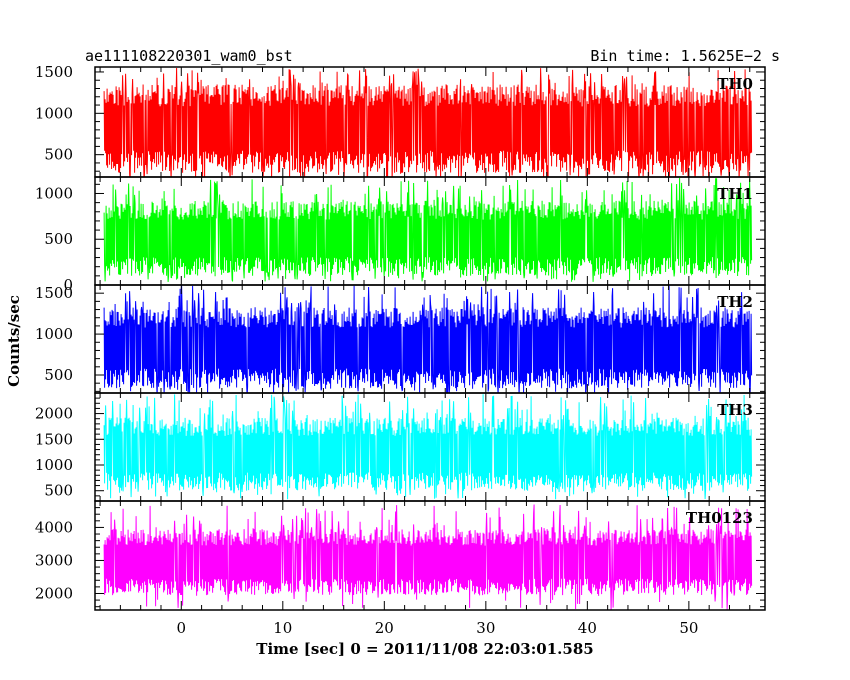 Image resolution: width=850 pixels, height=680 pixels. I want to click on x-tick-label: 10, so click(282, 628).